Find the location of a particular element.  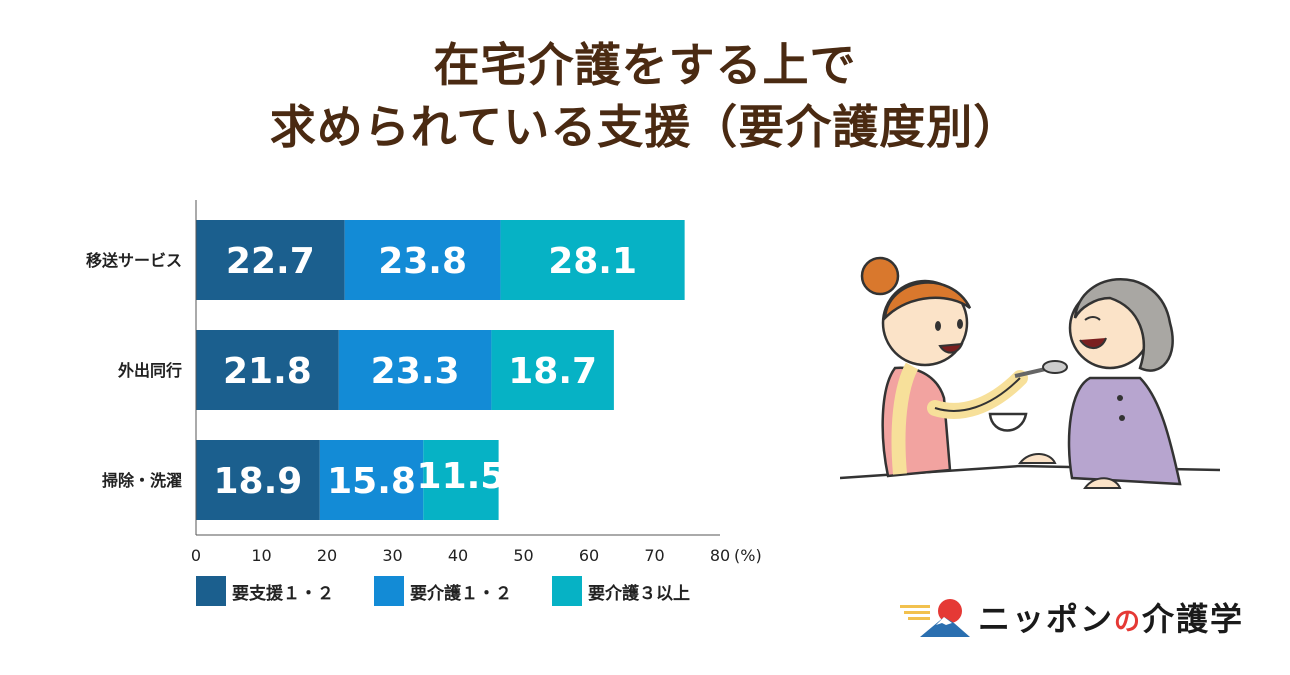

data-label: 18.9 is located at coordinates (257, 481).